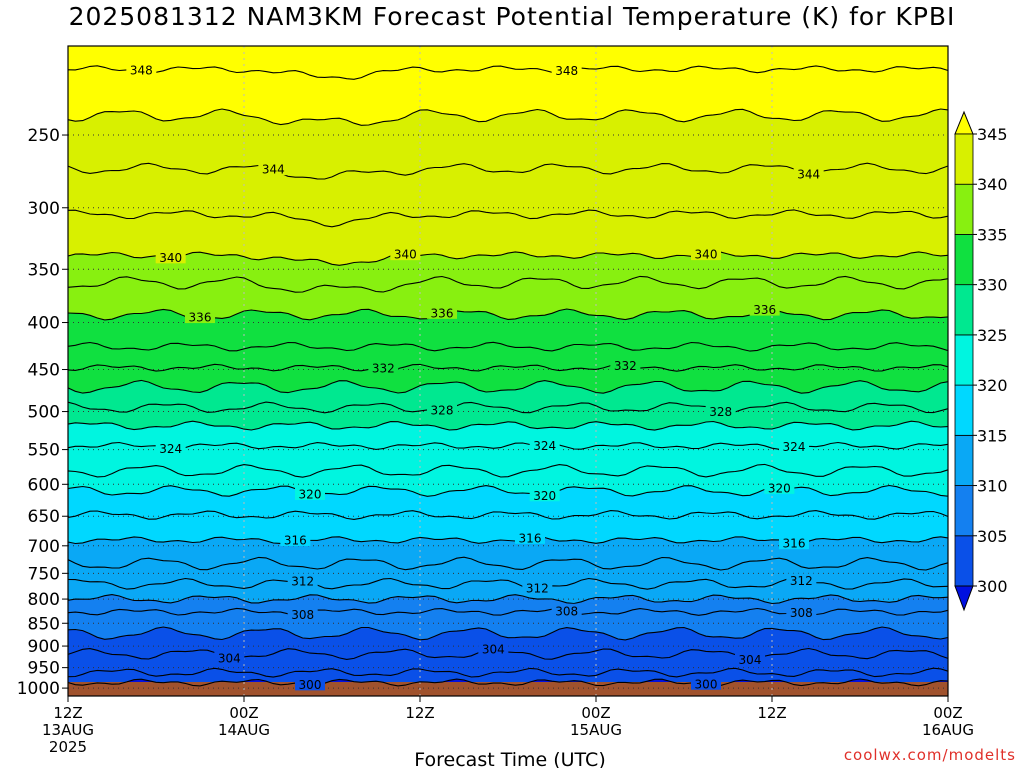 This screenshot has height=768, width=1024. I want to click on colorbar-label: 335, so click(992, 234).